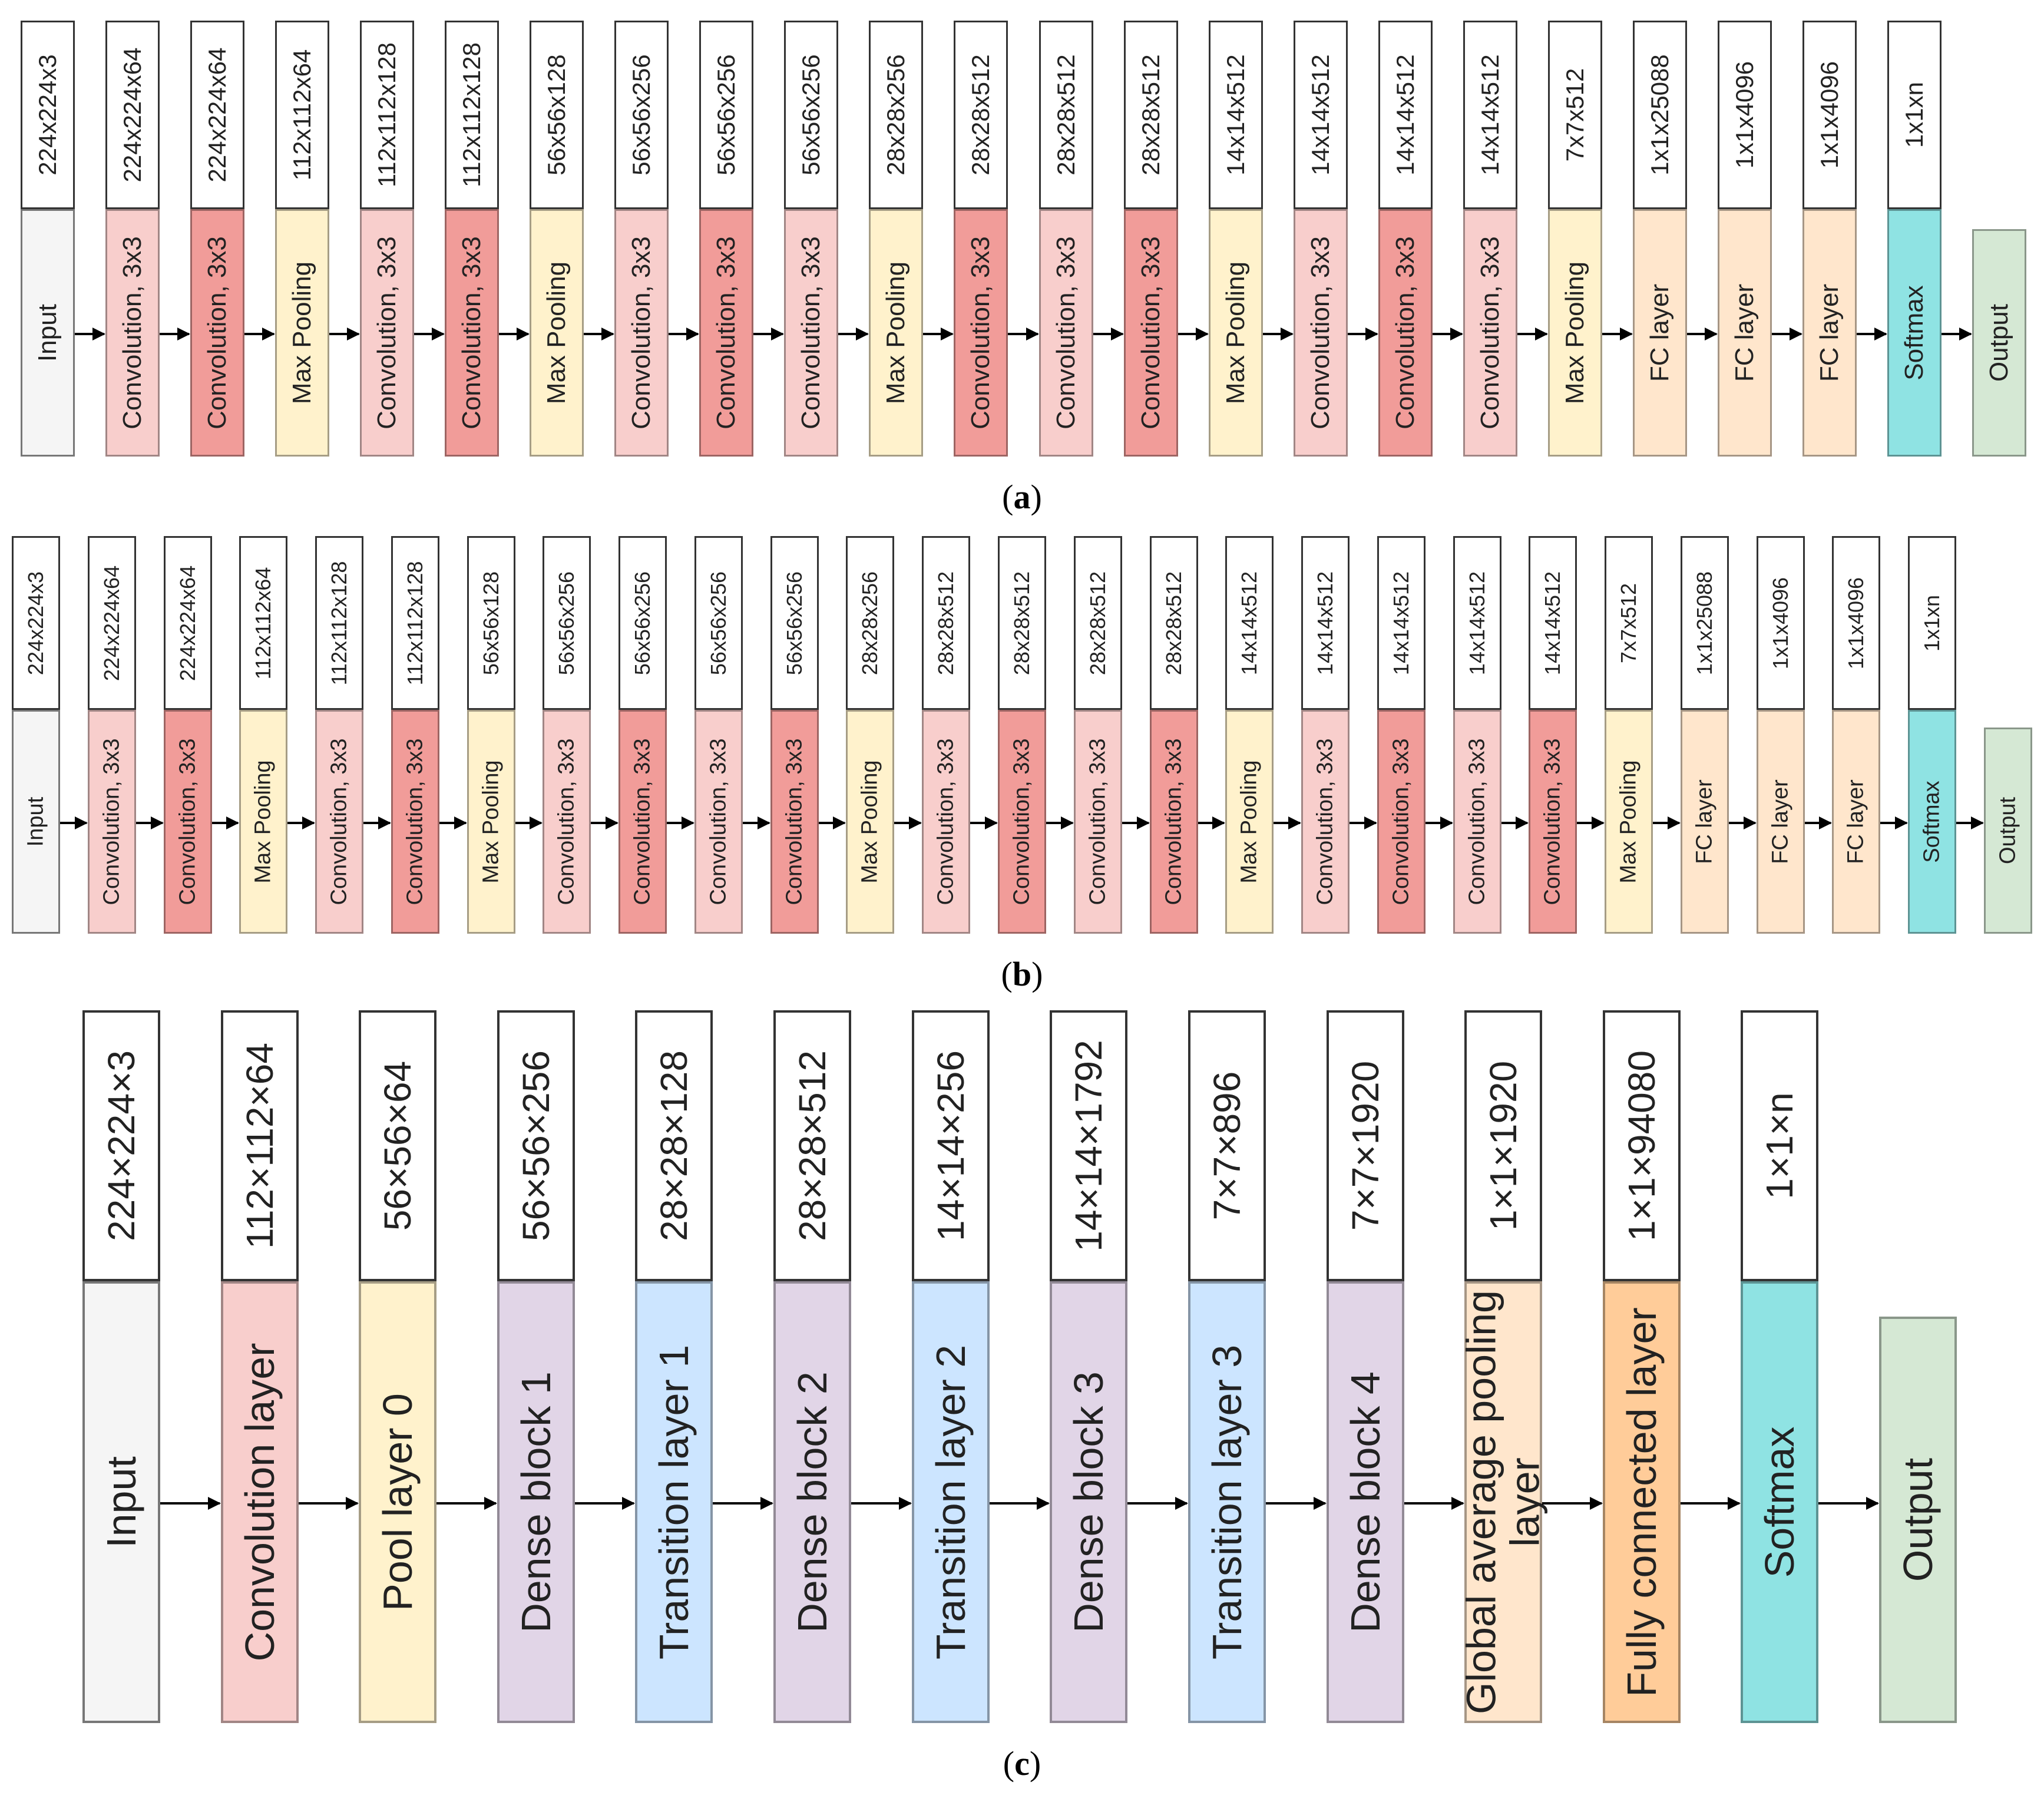 The width and height of the screenshot is (2044, 1802). I want to click on size-box: 1x1xn, so click(1932, 623).